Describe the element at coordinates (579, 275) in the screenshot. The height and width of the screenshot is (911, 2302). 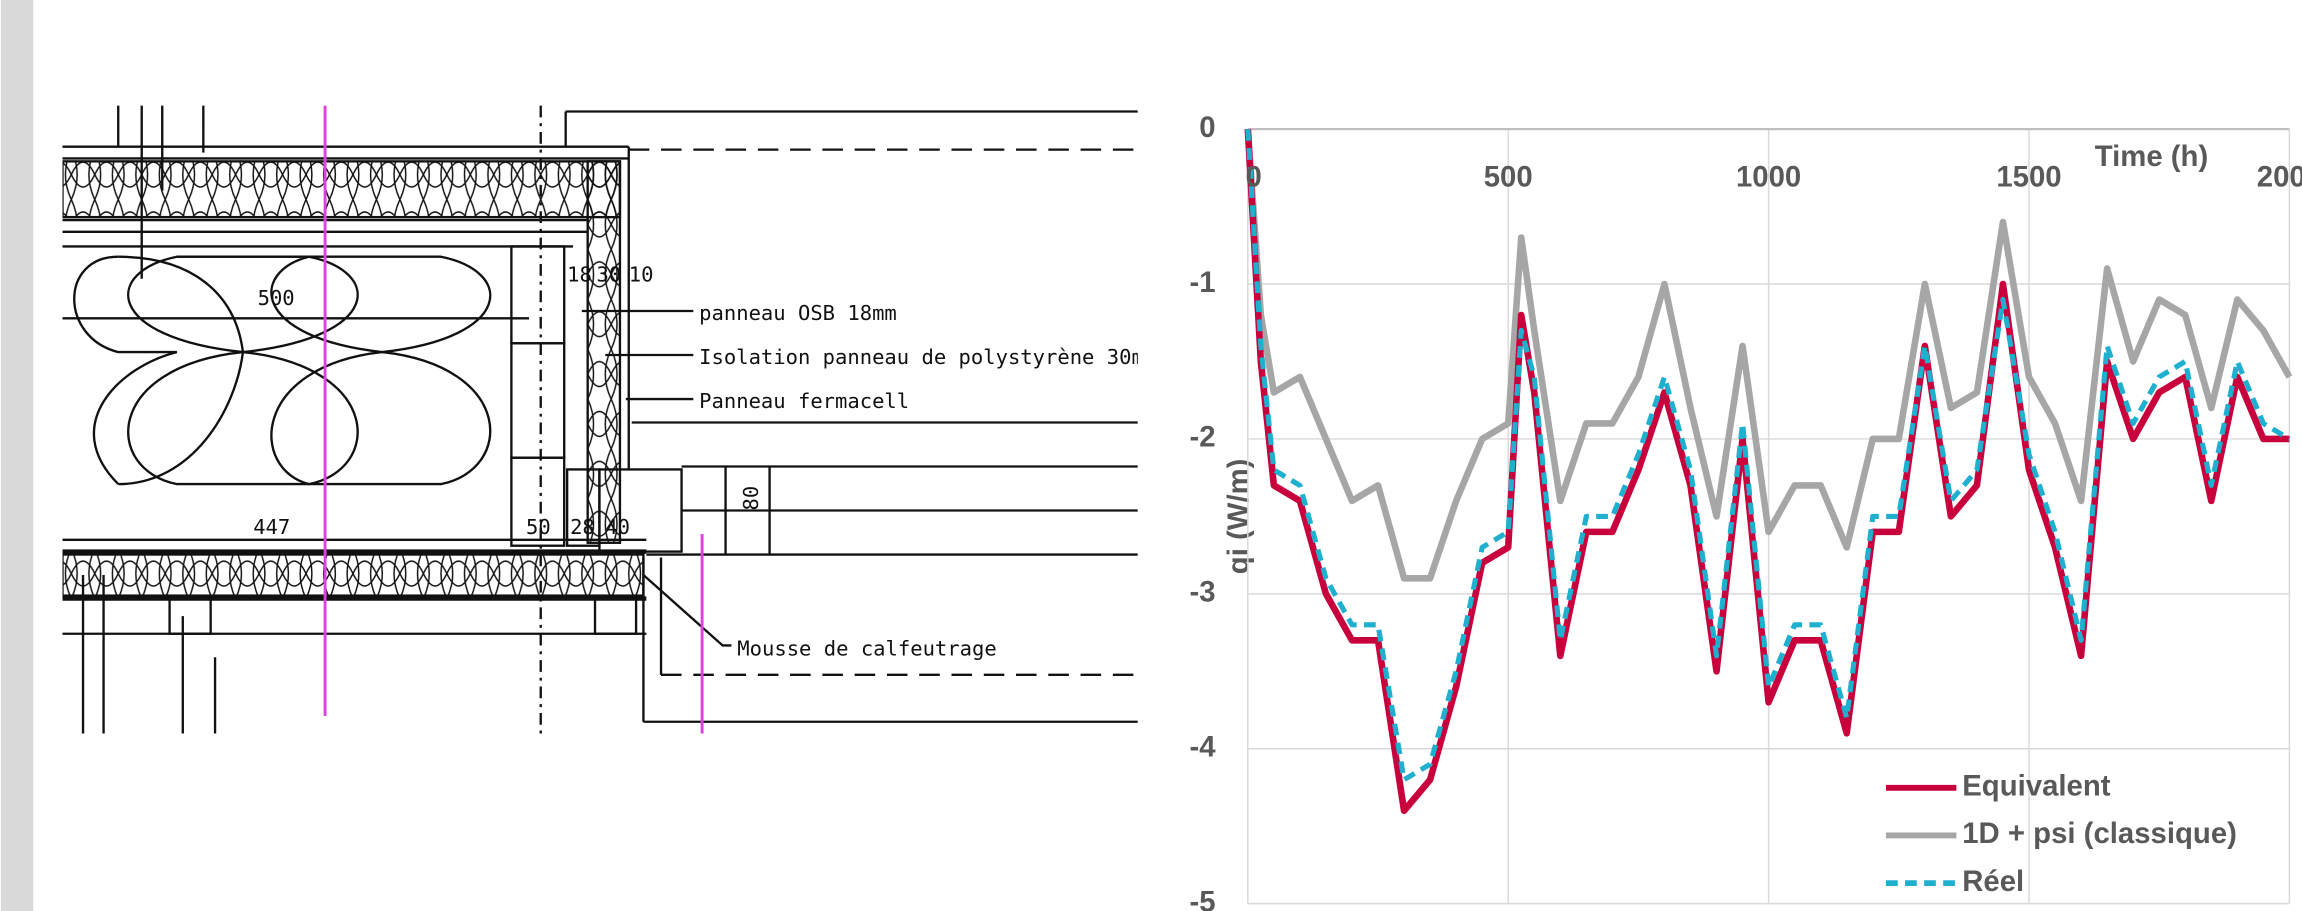
I see `dim-label: 18` at that location.